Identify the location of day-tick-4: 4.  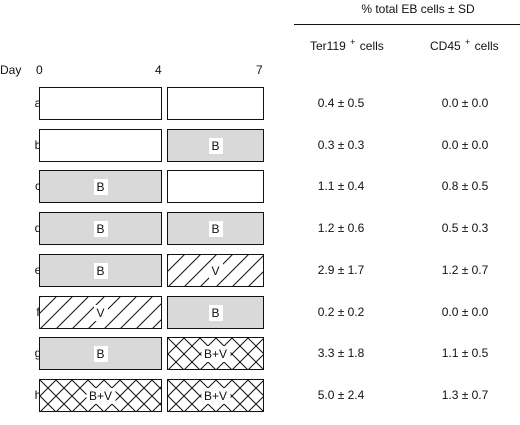
(158, 70).